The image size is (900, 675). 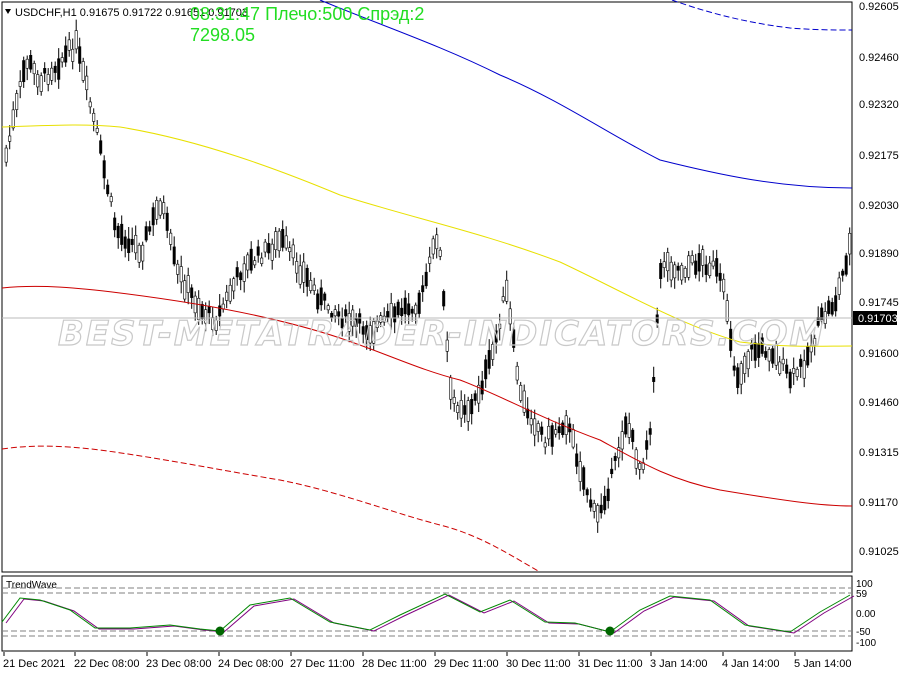 I want to click on price-tick: 0.92320, so click(x=879, y=105).